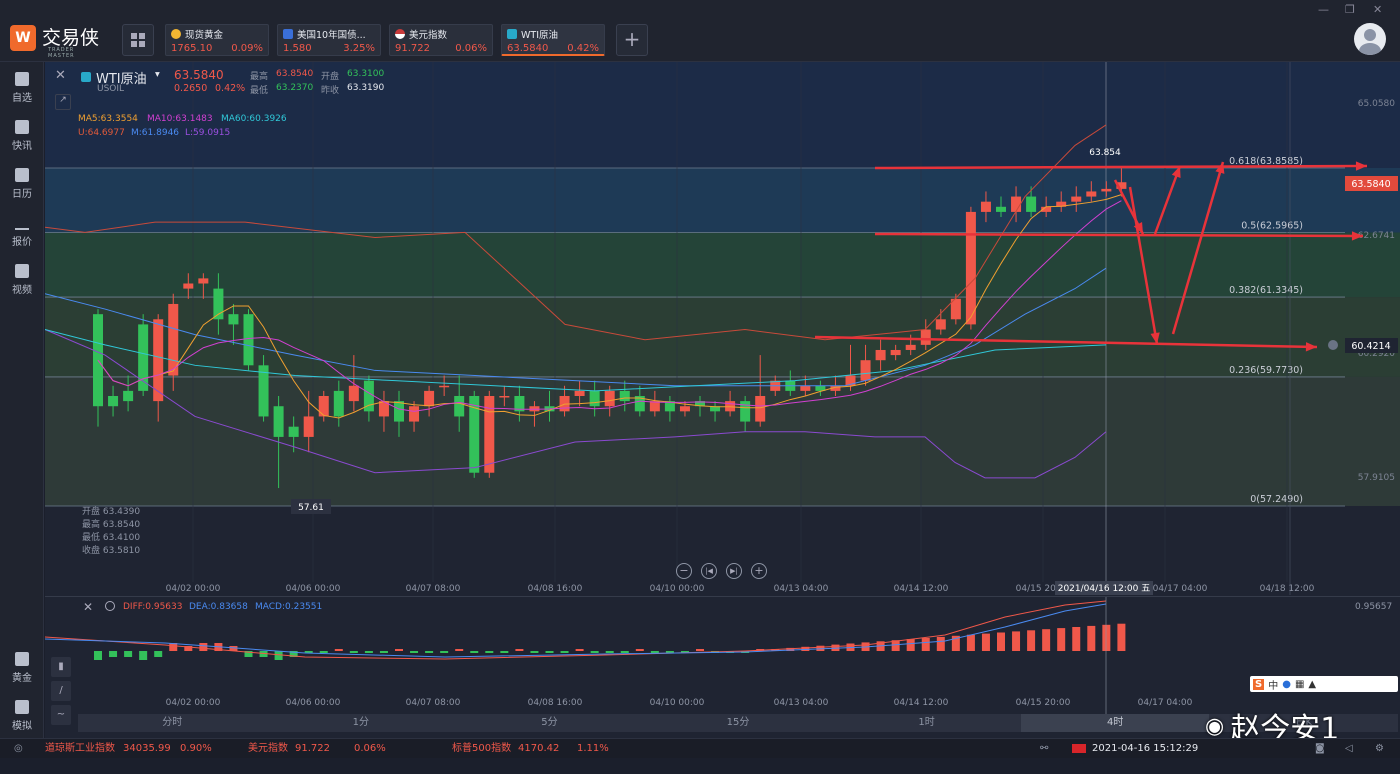 The image size is (1400, 774). Describe the element at coordinates (88, 607) in the screenshot. I see `close-macd-icon: ✕` at that location.